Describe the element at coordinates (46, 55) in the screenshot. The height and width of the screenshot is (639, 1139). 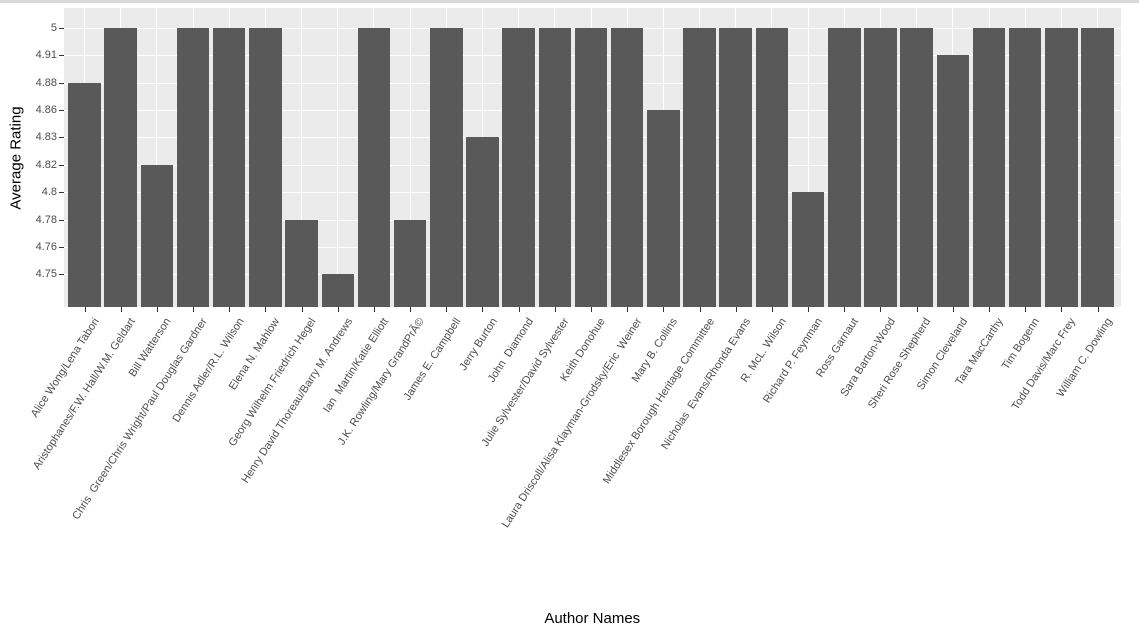
I see `y-tick-label: 4.91` at that location.